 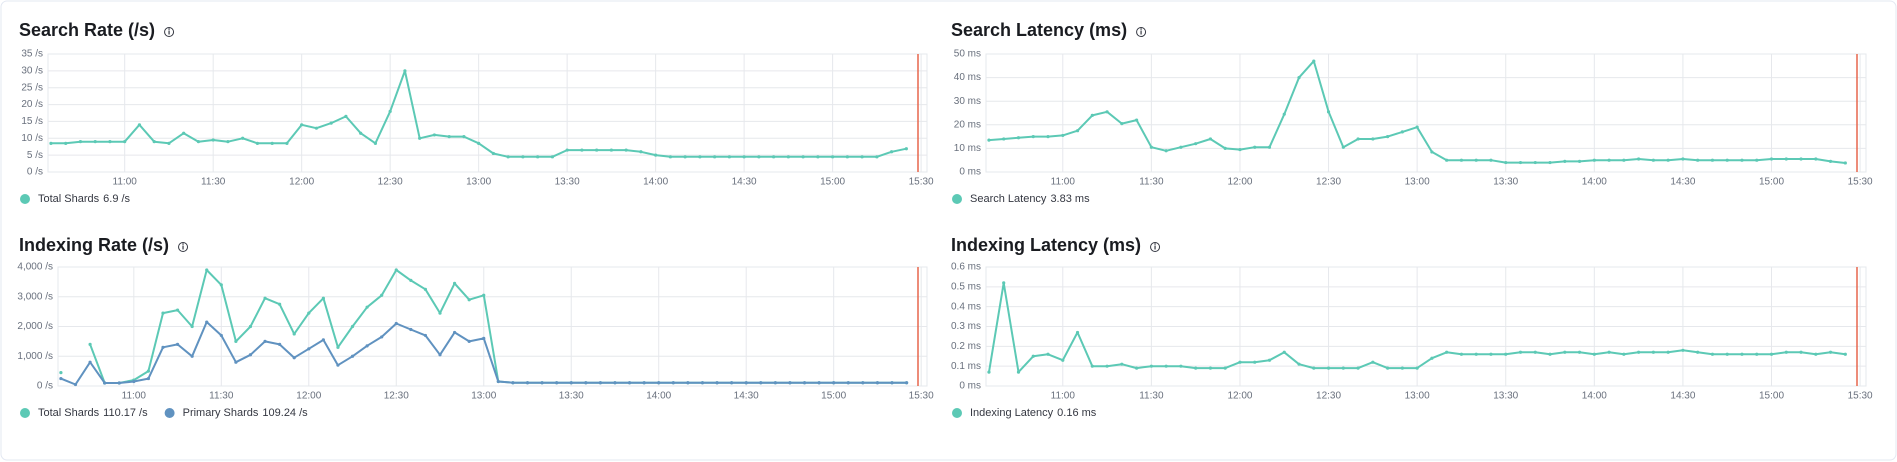 What do you see at coordinates (221, 413) in the screenshot?
I see `legend-name: Primary Shards` at bounding box center [221, 413].